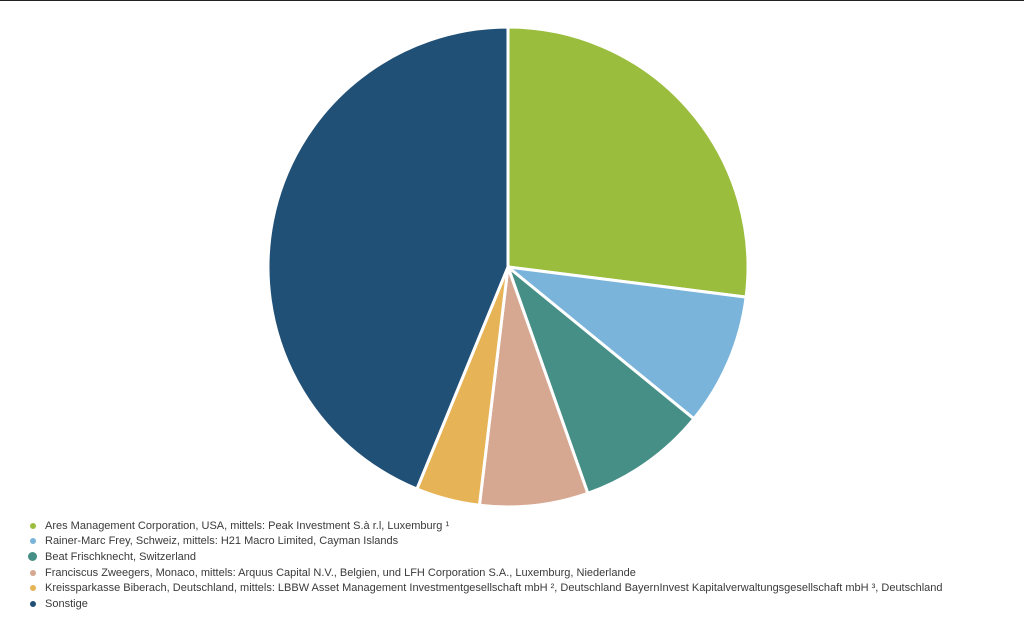 The height and width of the screenshot is (624, 1024). Describe the element at coordinates (33, 603) in the screenshot. I see `legend-marker-sonstige` at that location.